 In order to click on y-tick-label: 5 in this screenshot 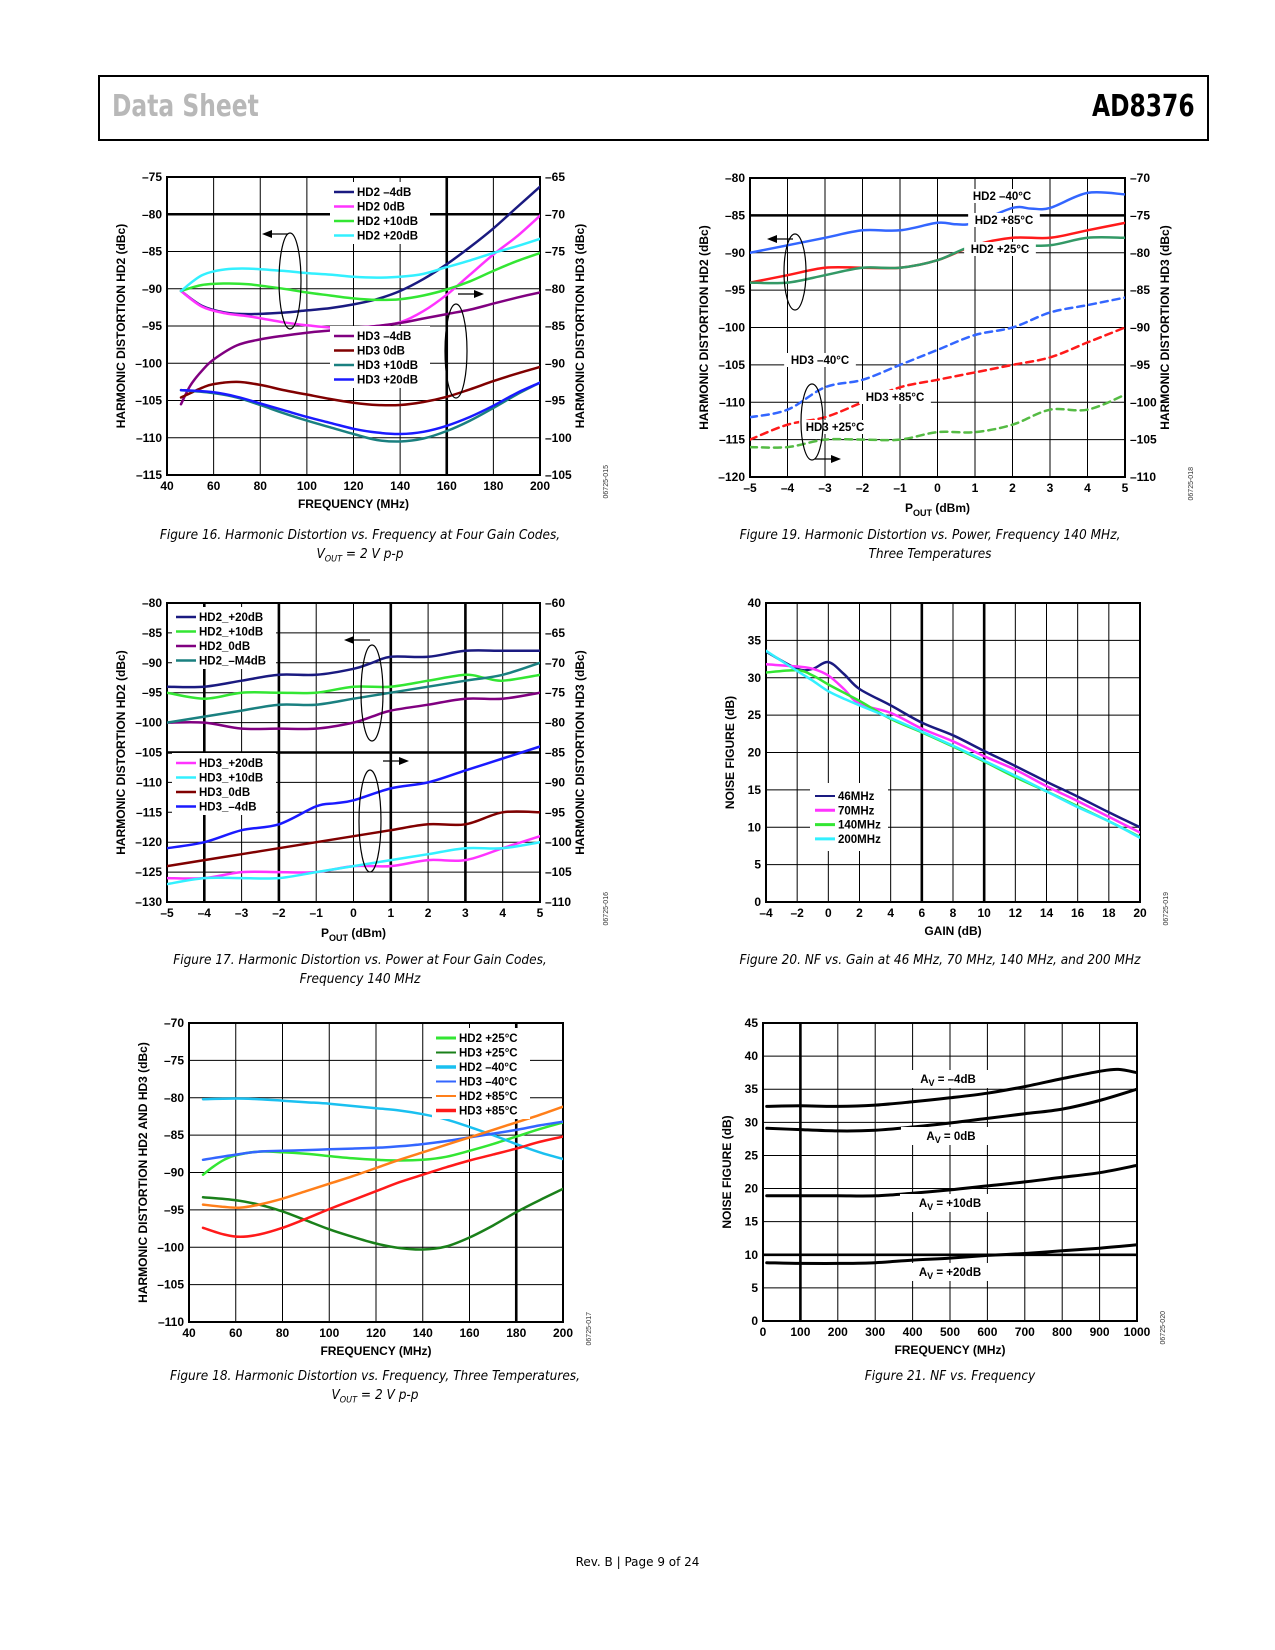, I will do `click(754, 1288)`.